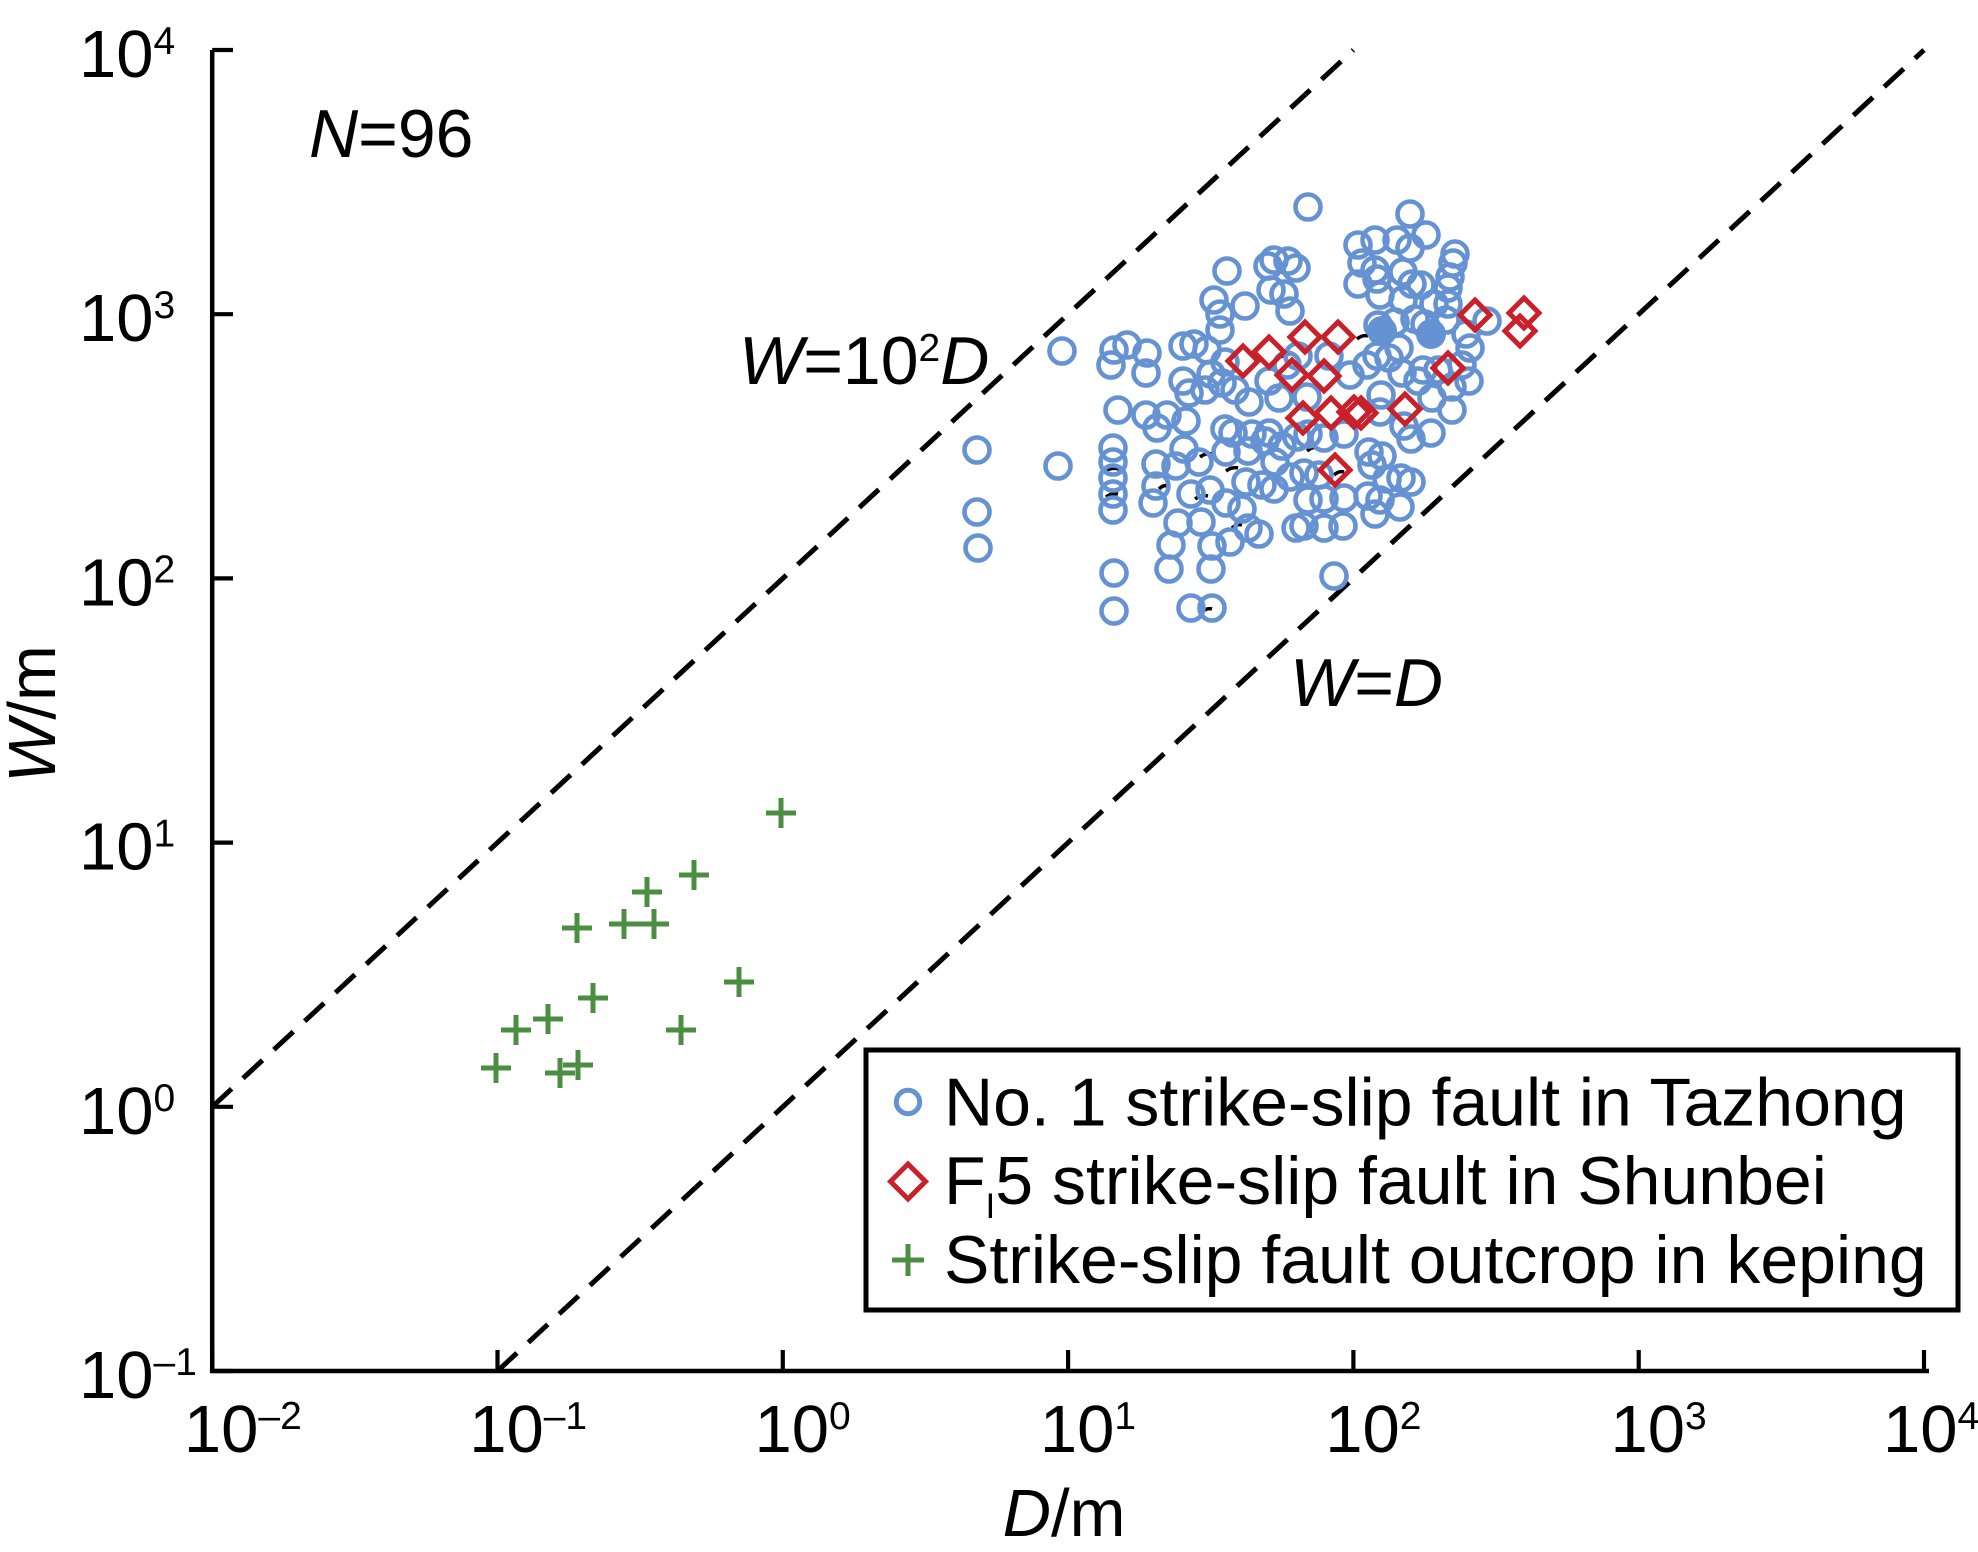 The height and width of the screenshot is (1552, 1978). What do you see at coordinates (1385, 1184) in the screenshot?
I see `svg-text:FI5 strike-slip fault in Shunb: FI5 strike-slip fault in Shunbei` at bounding box center [1385, 1184].